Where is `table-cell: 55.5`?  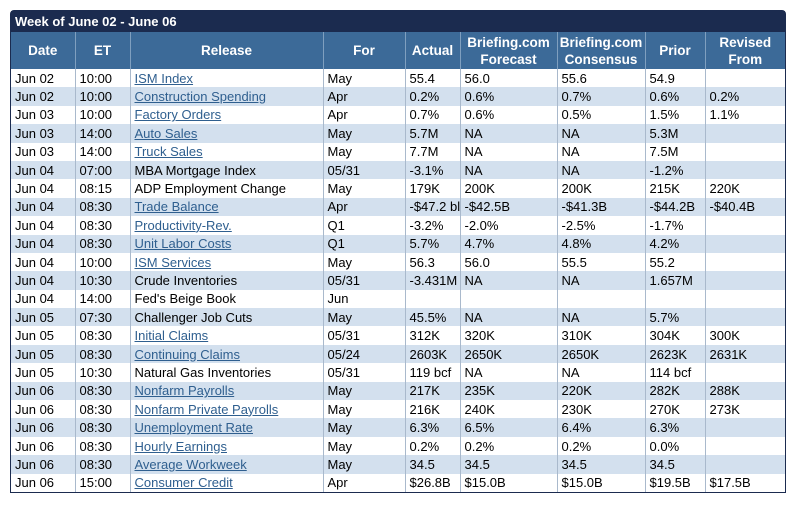 table-cell: 55.5 is located at coordinates (600, 262).